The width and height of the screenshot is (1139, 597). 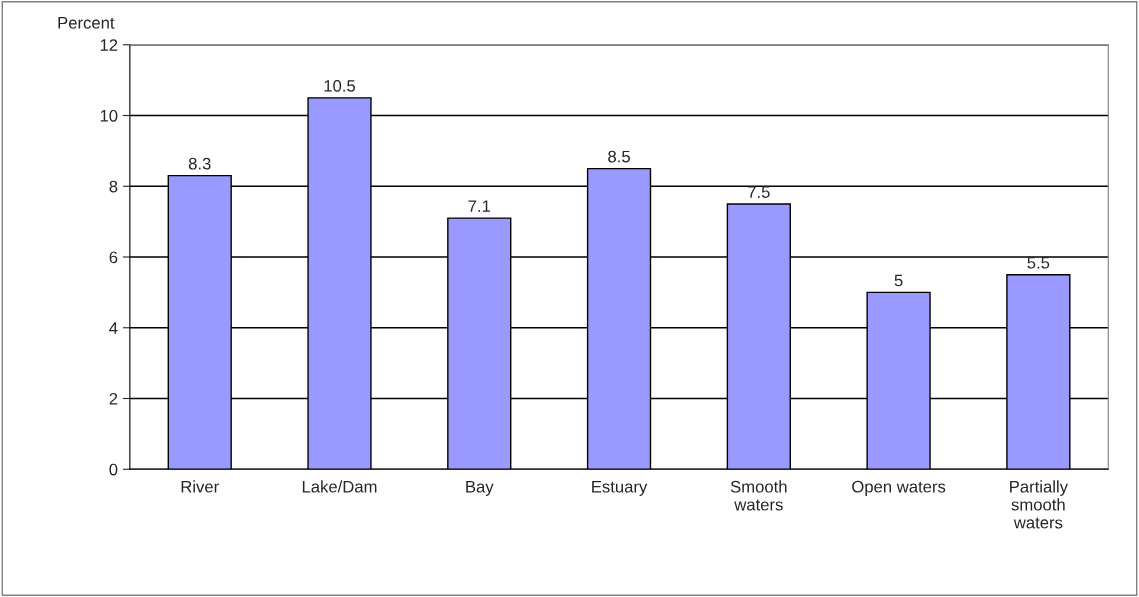 What do you see at coordinates (620, 488) in the screenshot?
I see `x-tick-label: Estuary` at bounding box center [620, 488].